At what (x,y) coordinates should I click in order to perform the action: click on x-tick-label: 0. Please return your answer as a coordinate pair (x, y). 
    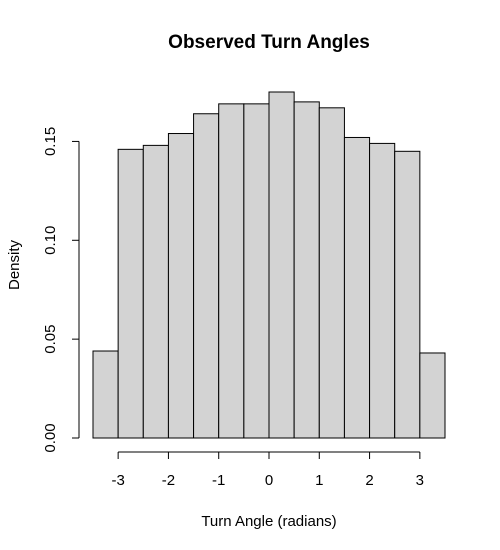
    Looking at the image, I should click on (269, 480).